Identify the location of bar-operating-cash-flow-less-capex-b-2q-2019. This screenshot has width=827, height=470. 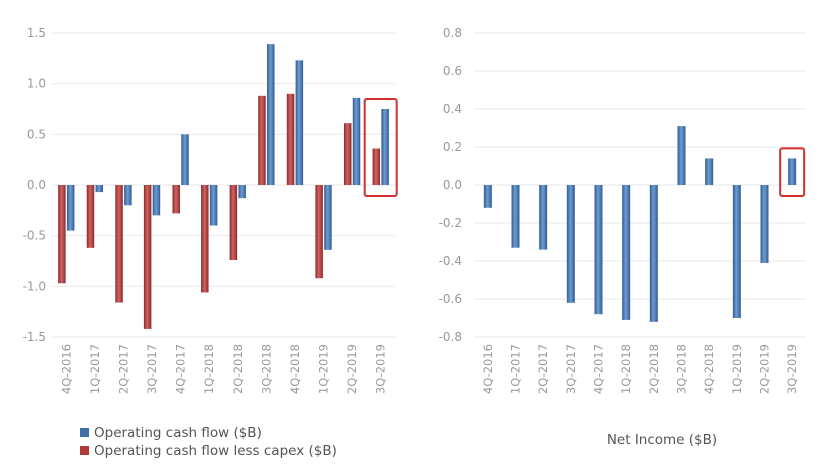
(347, 154).